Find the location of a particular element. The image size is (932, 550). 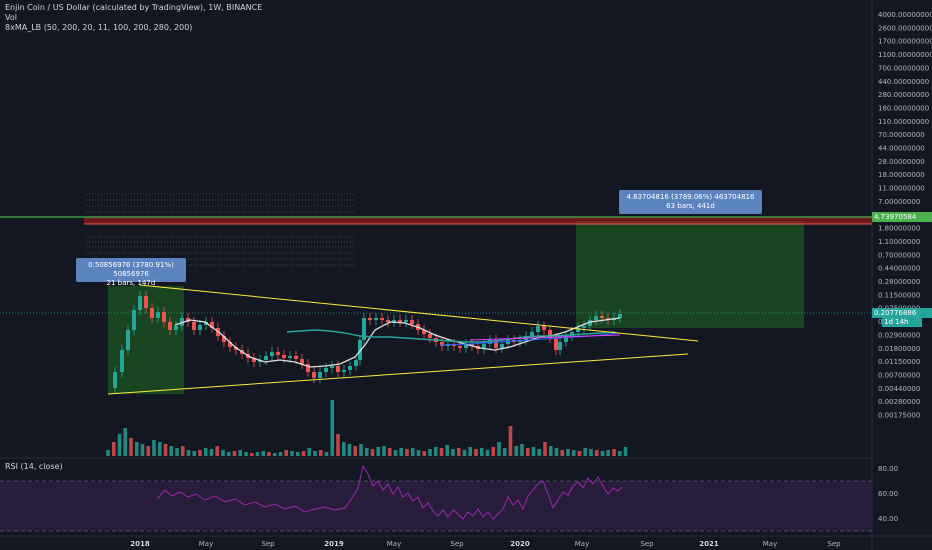

price-tick-label: 0.11500000 is located at coordinates (899, 295).